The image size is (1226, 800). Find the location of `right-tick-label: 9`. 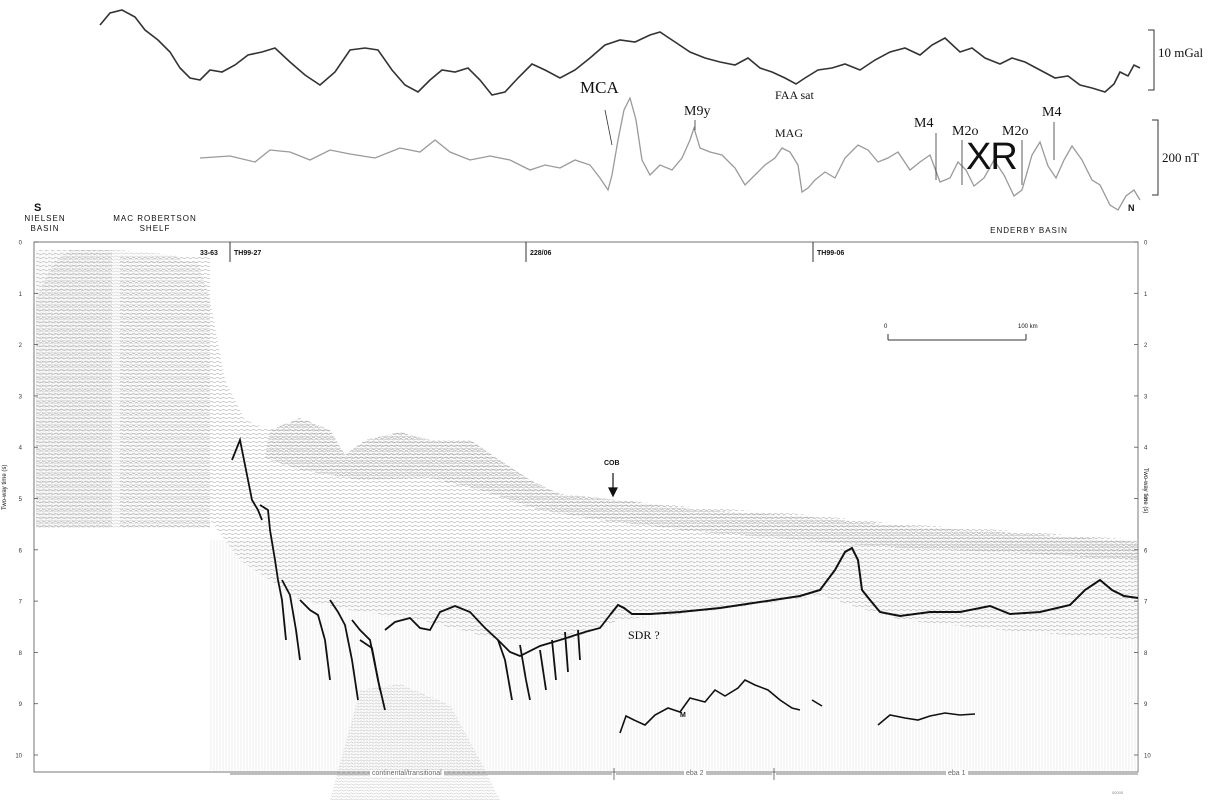

right-tick-label: 9 is located at coordinates (1146, 705).